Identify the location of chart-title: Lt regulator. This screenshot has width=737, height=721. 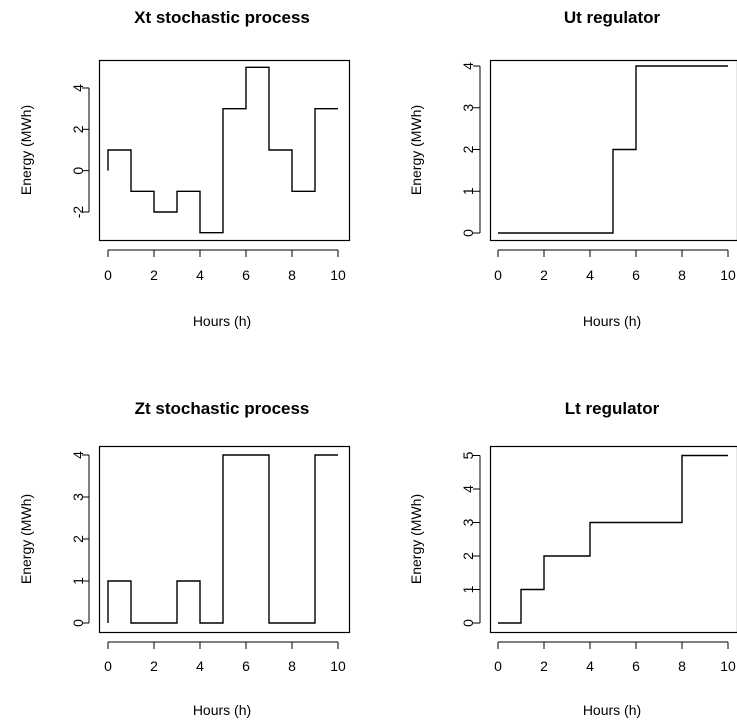
(612, 408).